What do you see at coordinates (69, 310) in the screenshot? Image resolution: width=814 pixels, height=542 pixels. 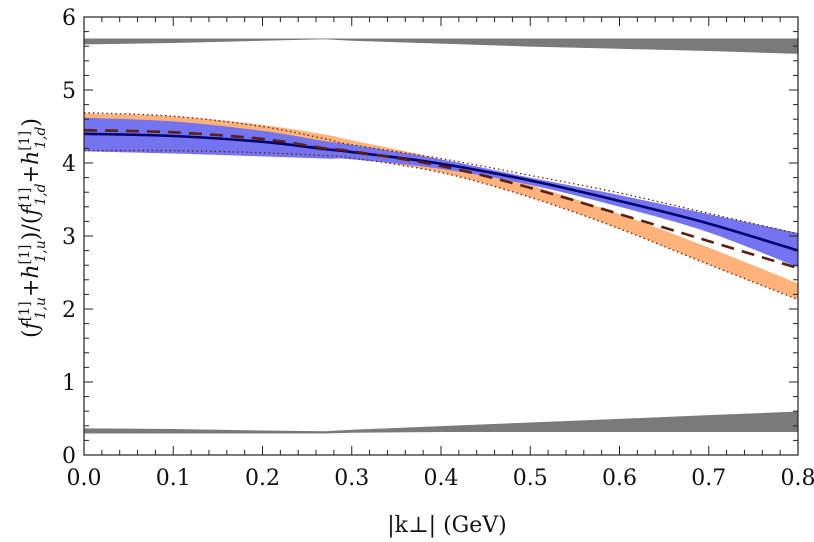 I see `y-tick-label: 2` at bounding box center [69, 310].